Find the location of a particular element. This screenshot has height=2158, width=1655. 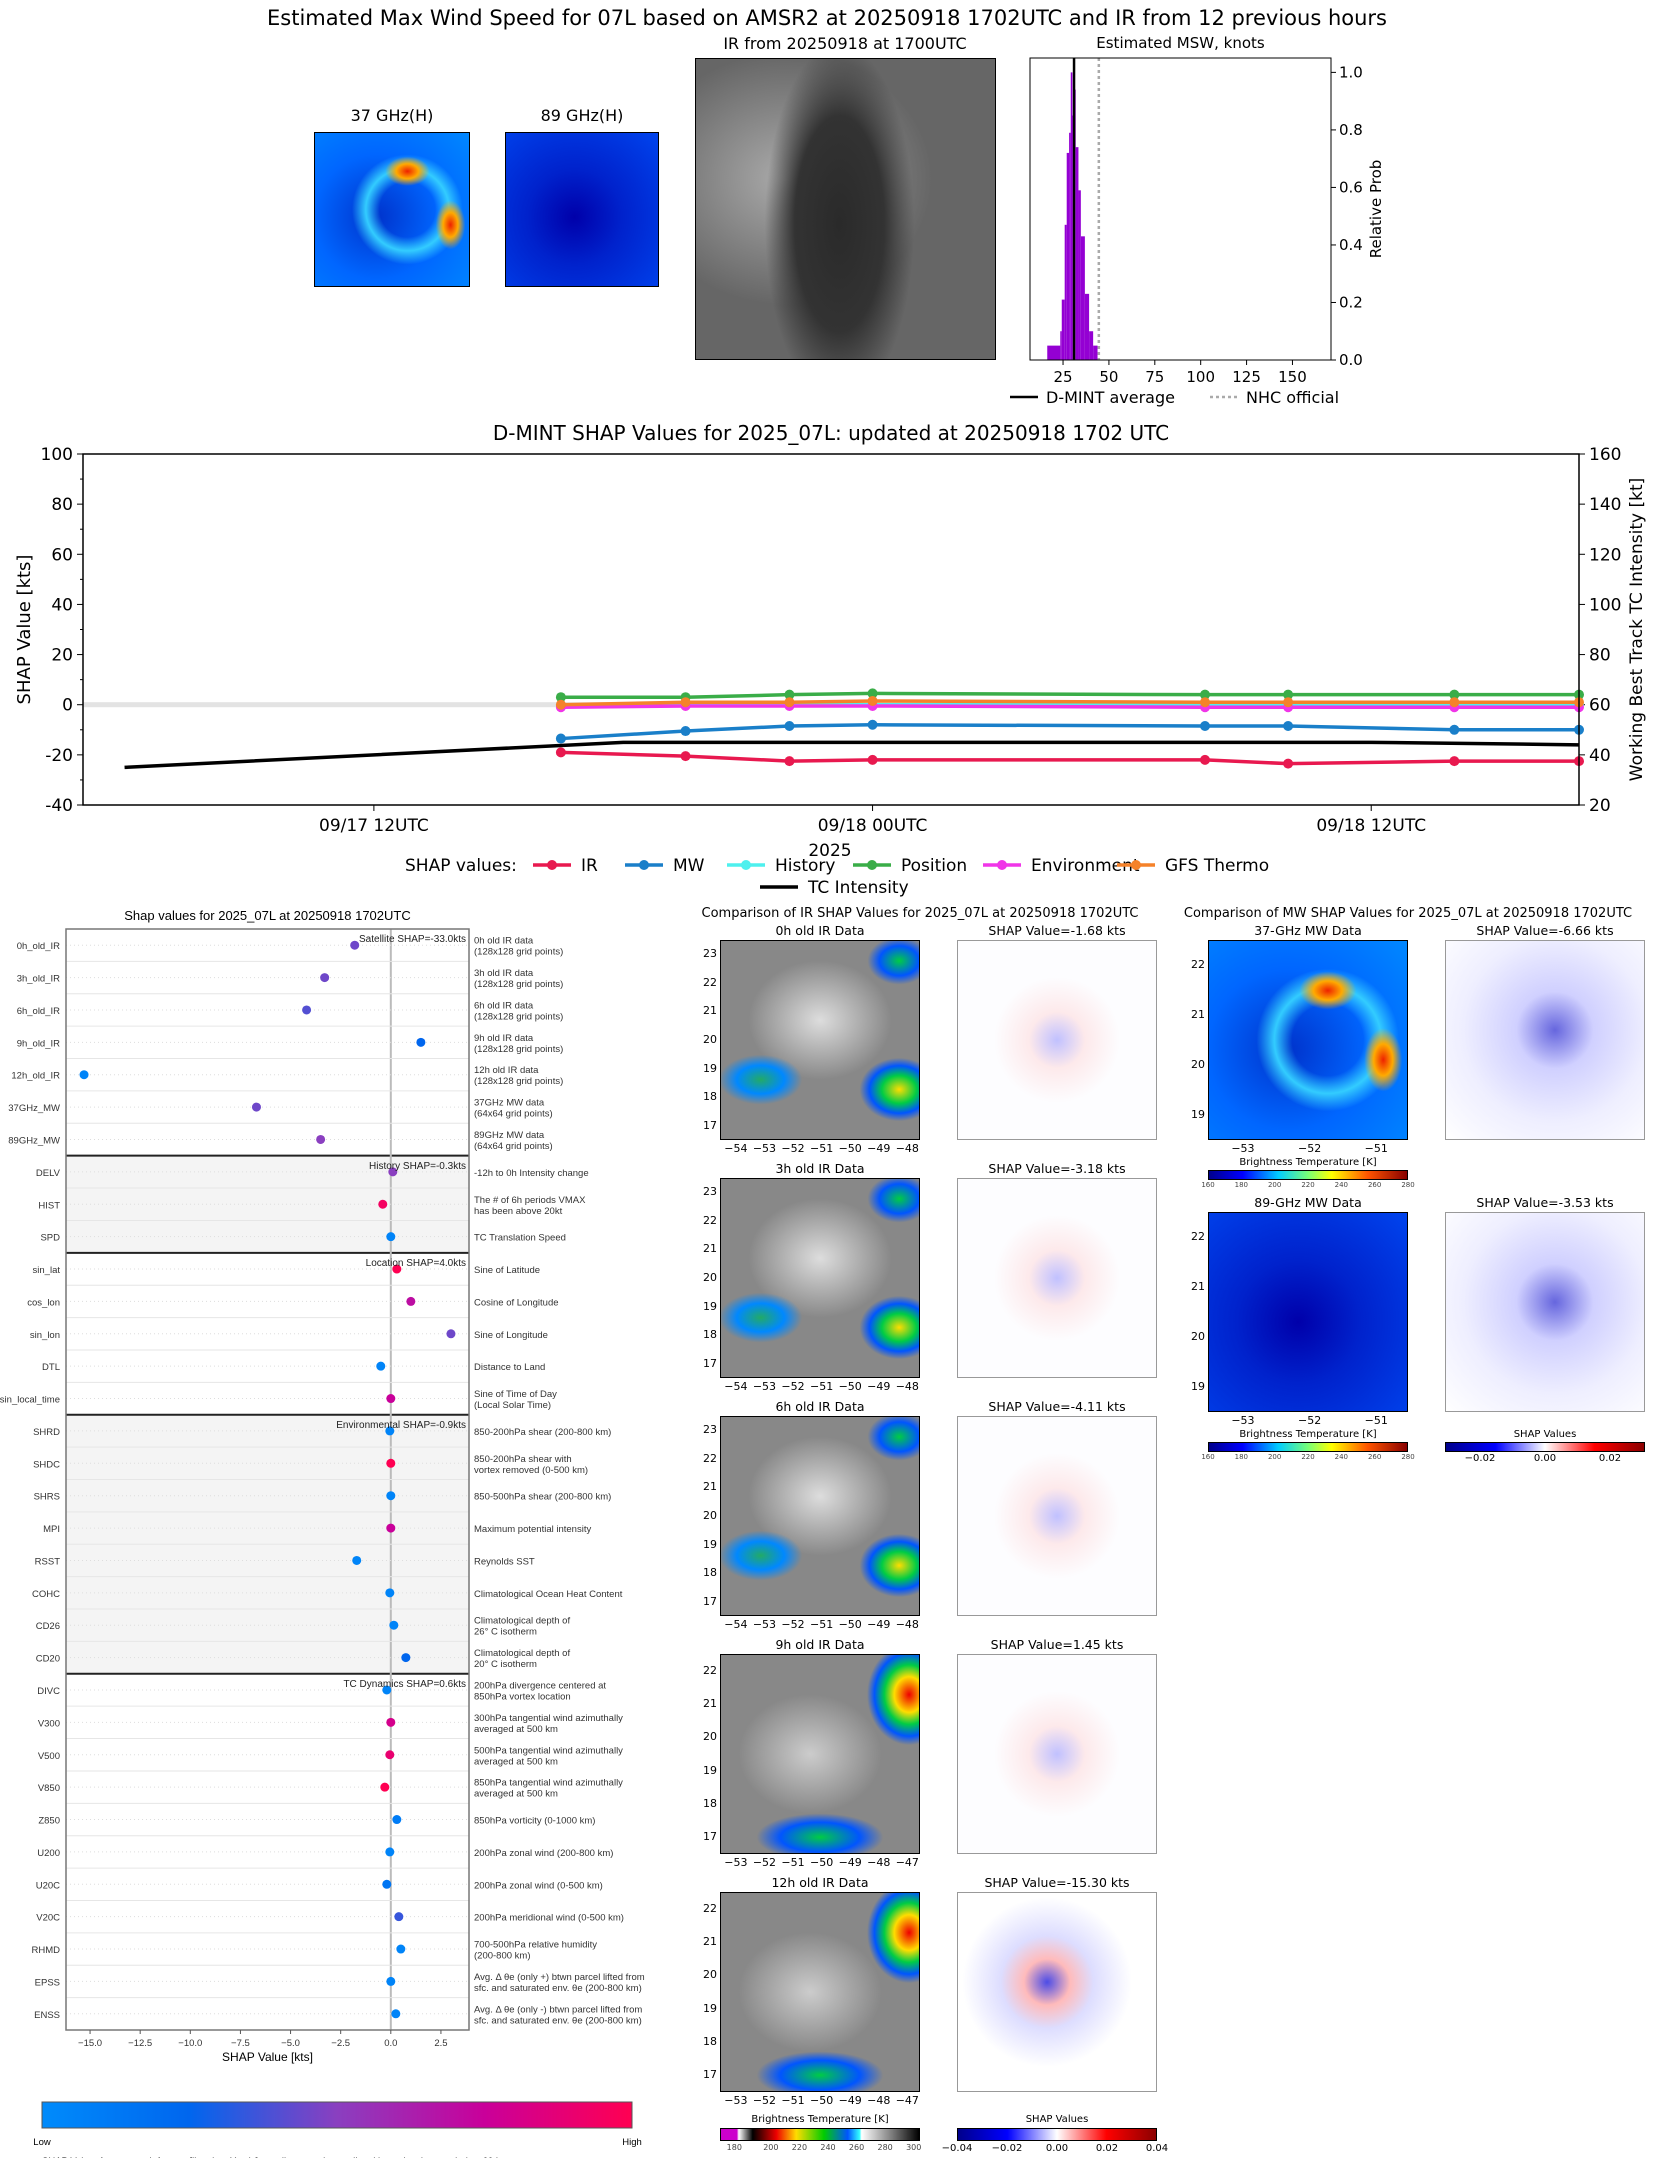

feature-description: Sine of Time of Day is located at coordinates (515, 1394).